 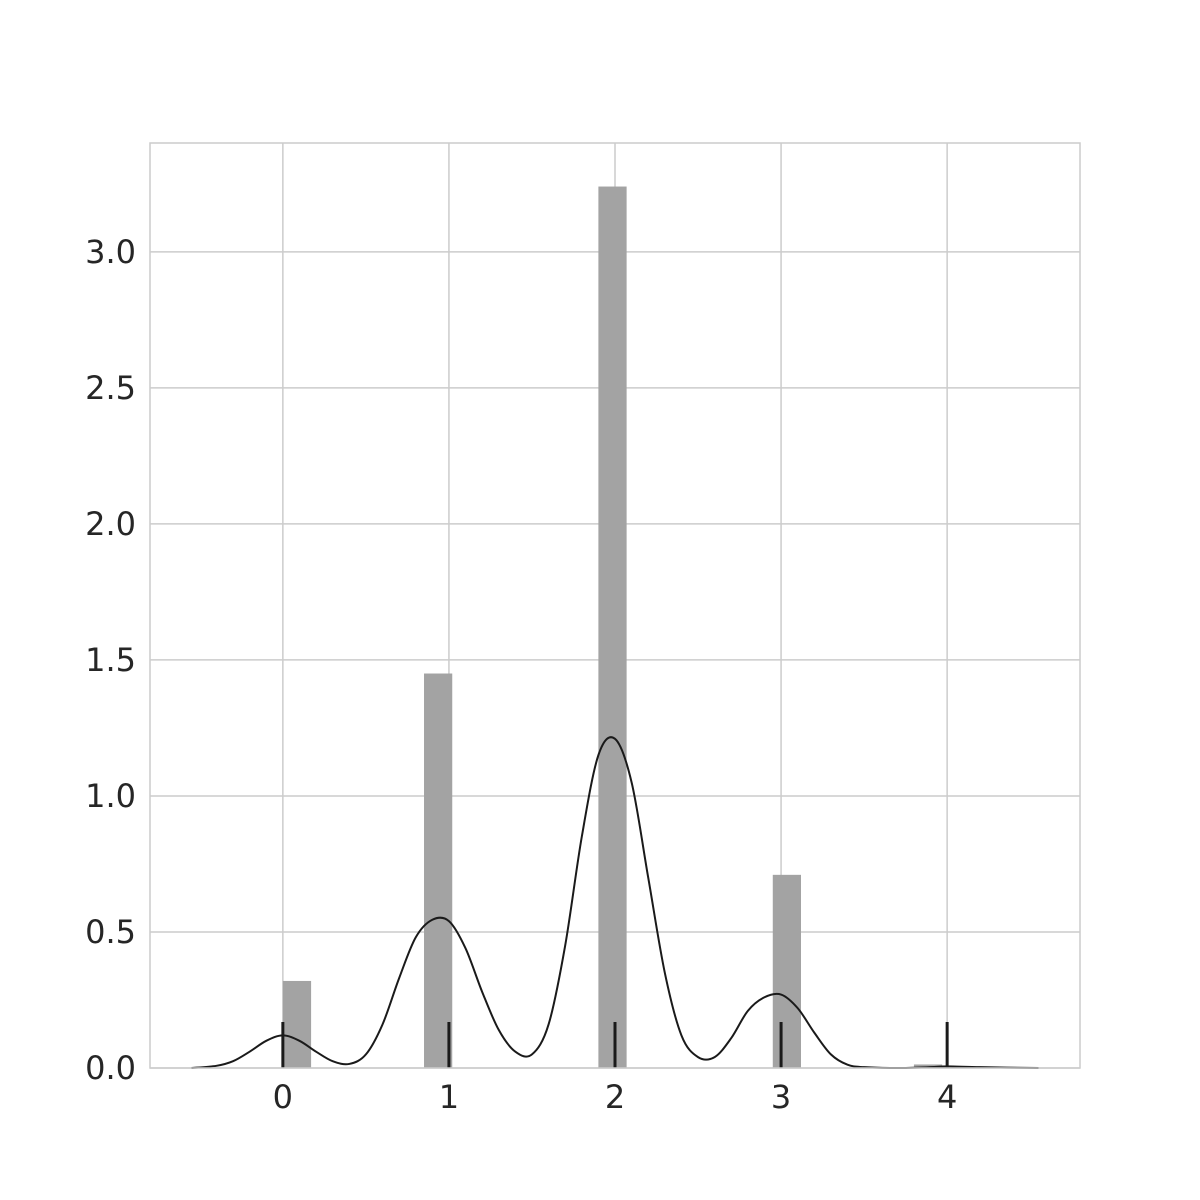 I want to click on y-tick-label-4: 2.0, so click(x=110, y=524).